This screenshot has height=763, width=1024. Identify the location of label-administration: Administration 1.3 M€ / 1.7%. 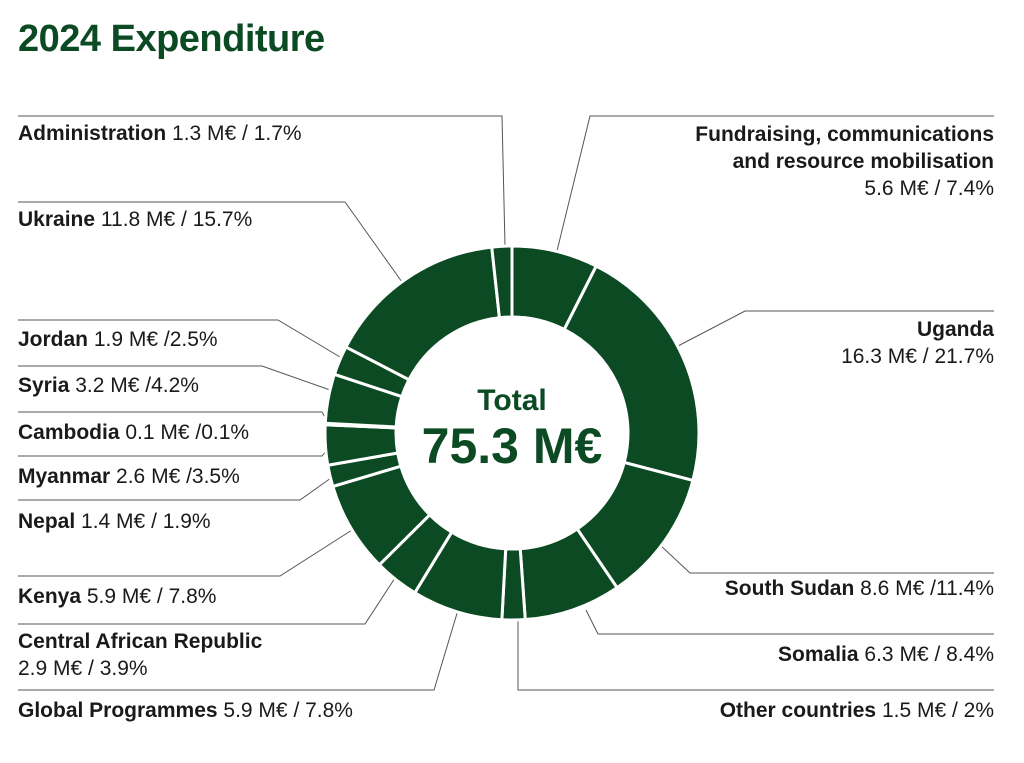
(160, 133).